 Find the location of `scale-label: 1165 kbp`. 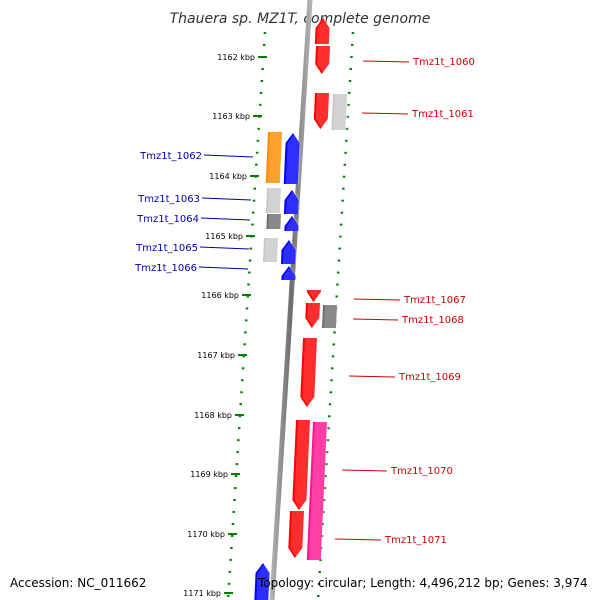

scale-label: 1165 kbp is located at coordinates (224, 236).